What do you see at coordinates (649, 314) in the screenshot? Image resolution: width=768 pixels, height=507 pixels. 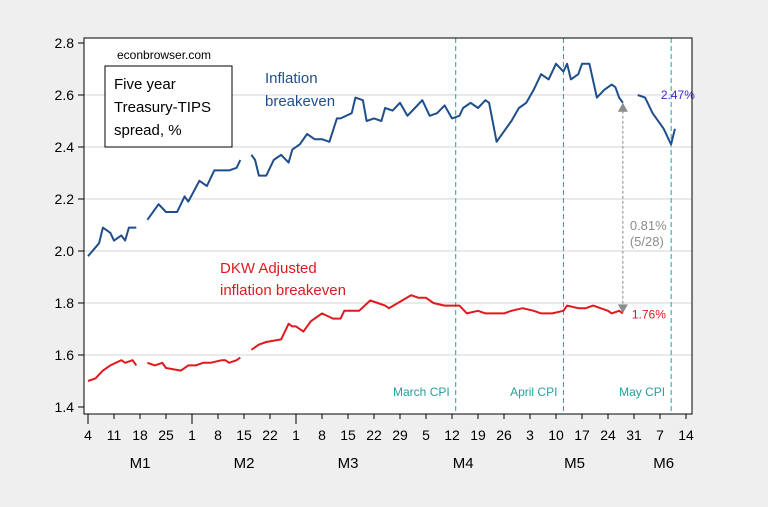 I see `series-end-label: 1.76%` at bounding box center [649, 314].